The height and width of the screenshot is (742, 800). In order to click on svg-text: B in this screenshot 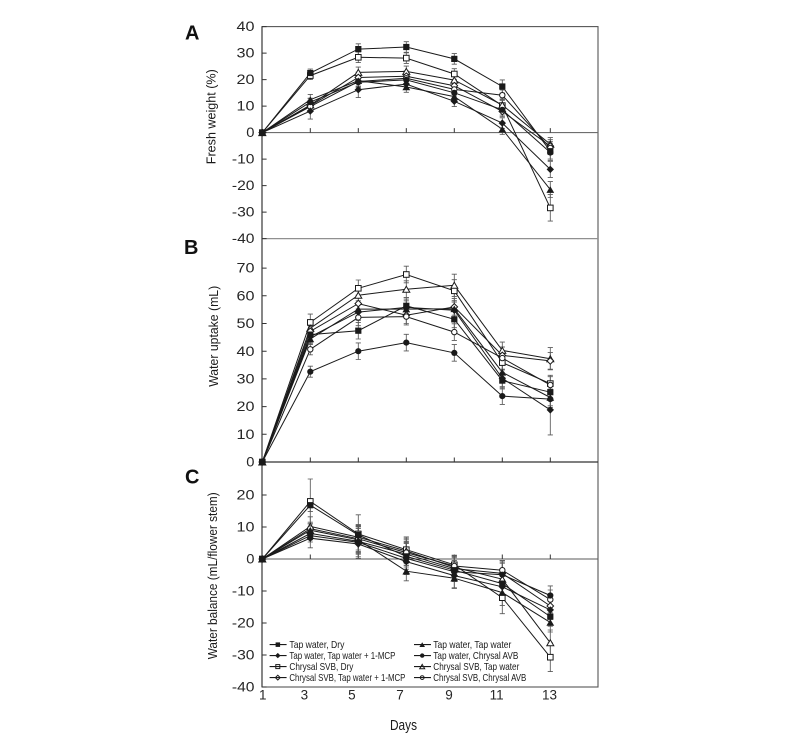, I will do `click(191, 248)`.